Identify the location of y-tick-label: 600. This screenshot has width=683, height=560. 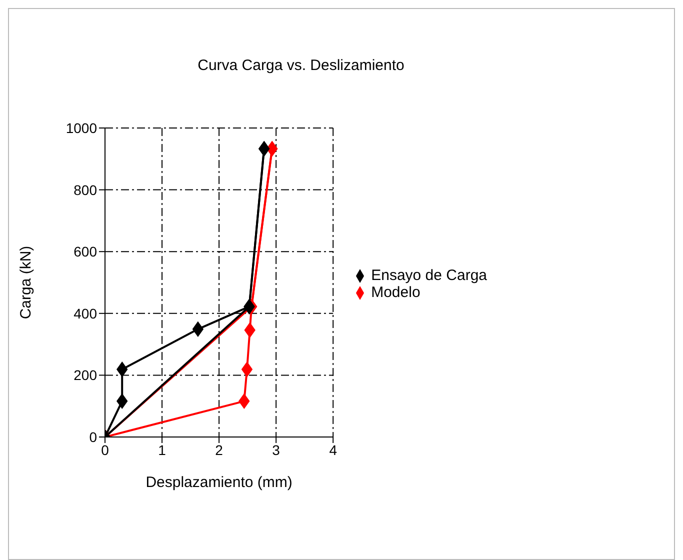
(86, 252).